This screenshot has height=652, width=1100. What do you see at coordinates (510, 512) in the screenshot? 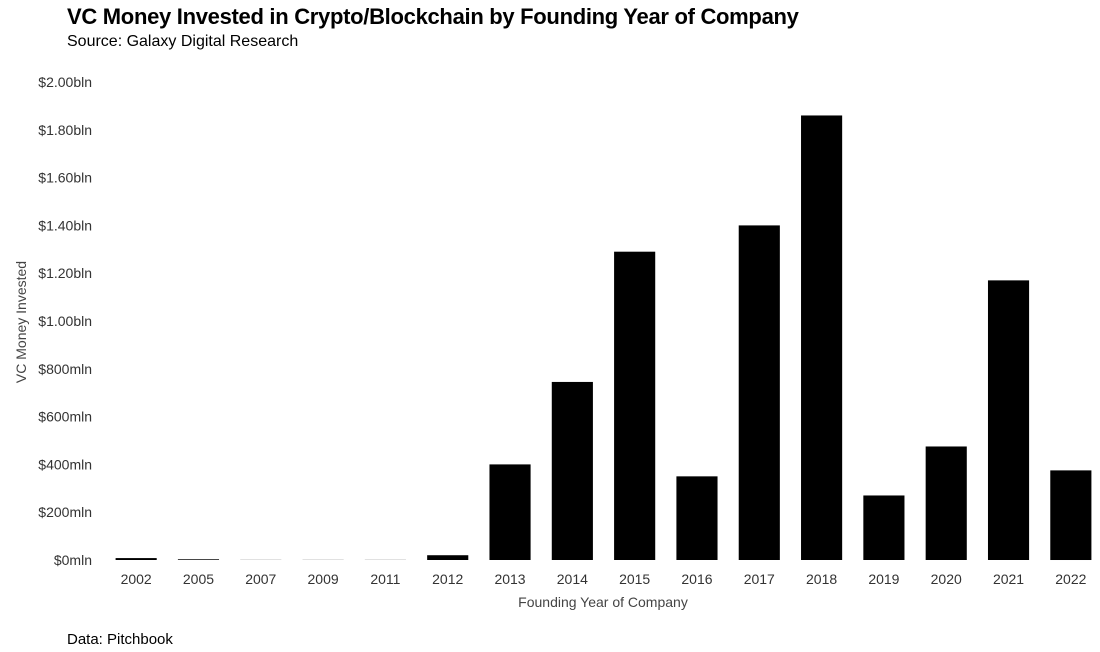
I see `bar-2013` at bounding box center [510, 512].